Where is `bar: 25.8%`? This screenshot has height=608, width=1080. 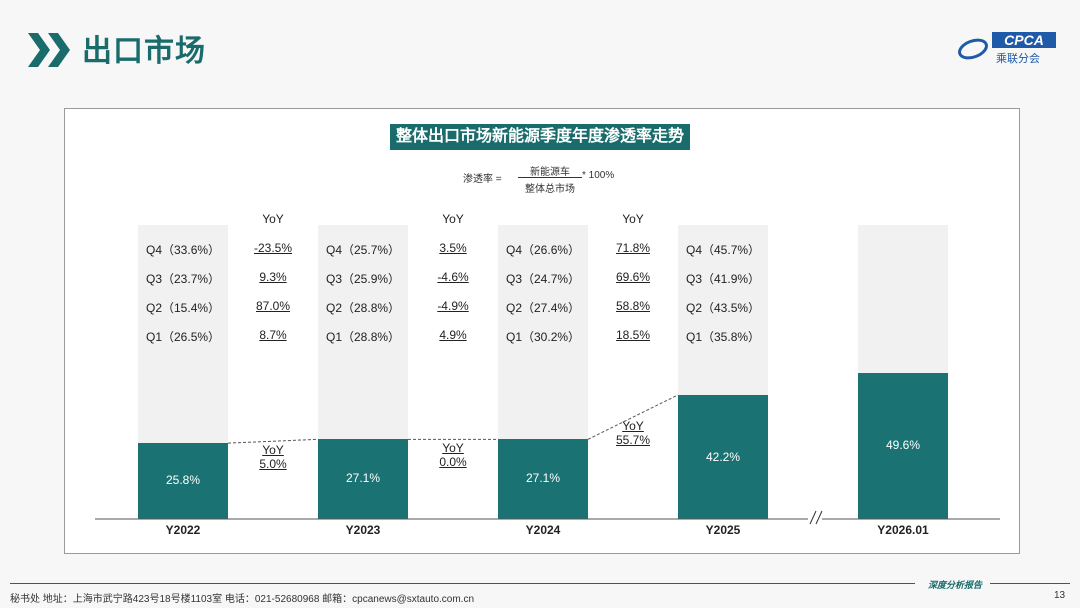
bar: 25.8% is located at coordinates (183, 481).